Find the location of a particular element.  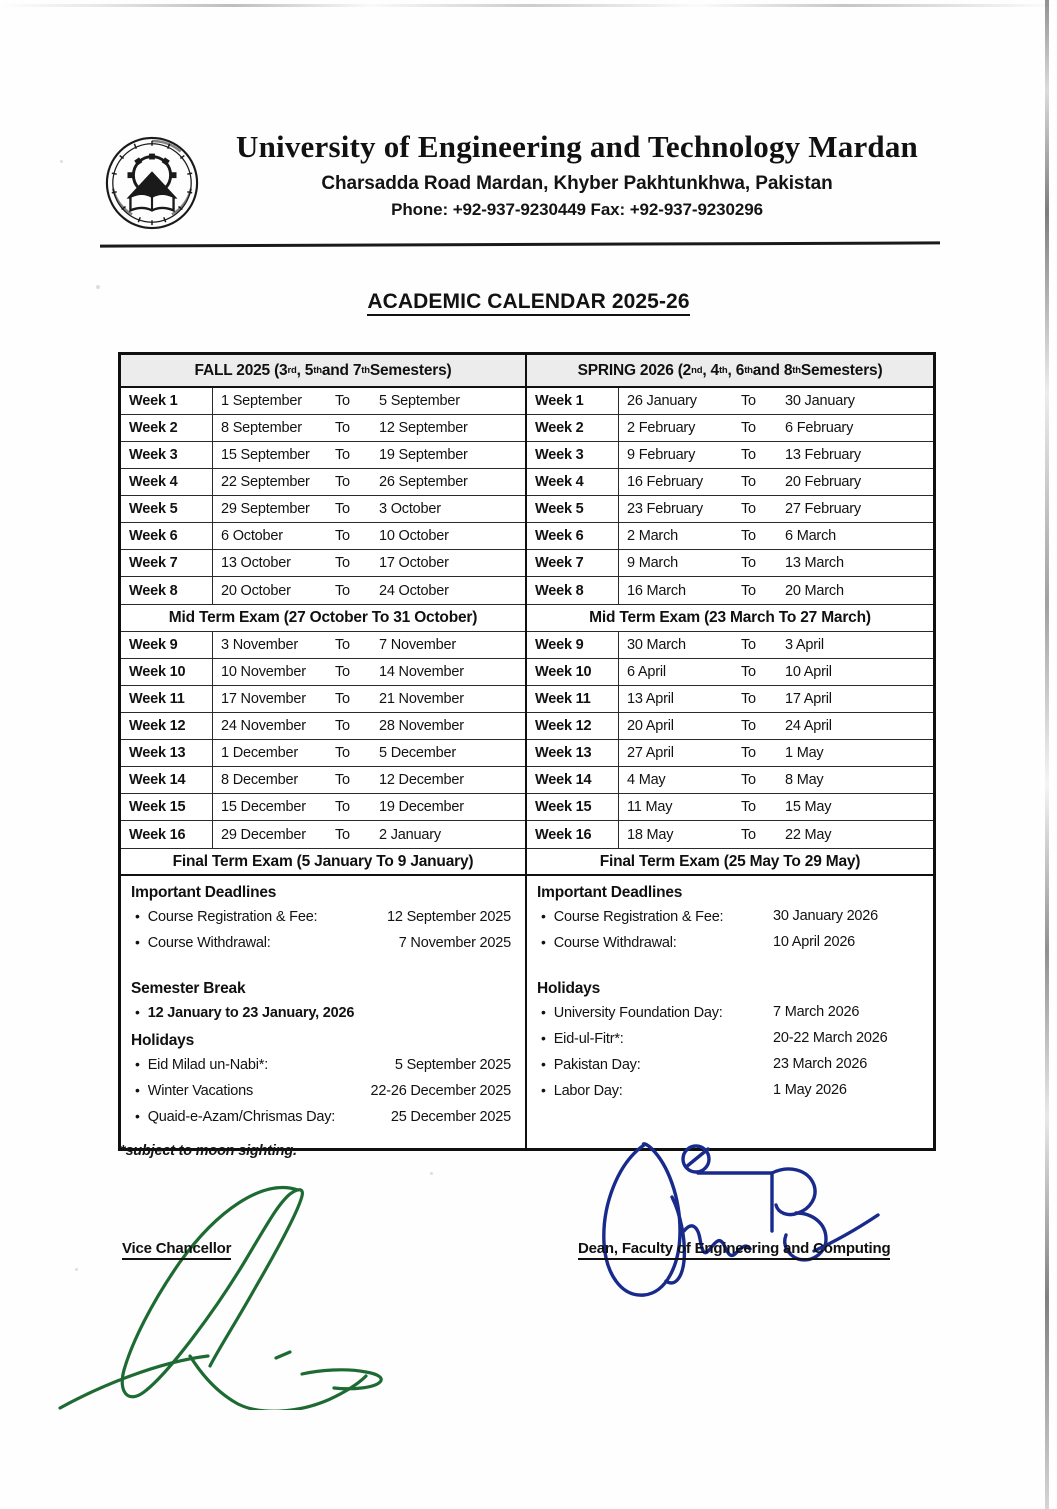

table-row: Week 5 29 September To 3 October is located at coordinates (323, 509).